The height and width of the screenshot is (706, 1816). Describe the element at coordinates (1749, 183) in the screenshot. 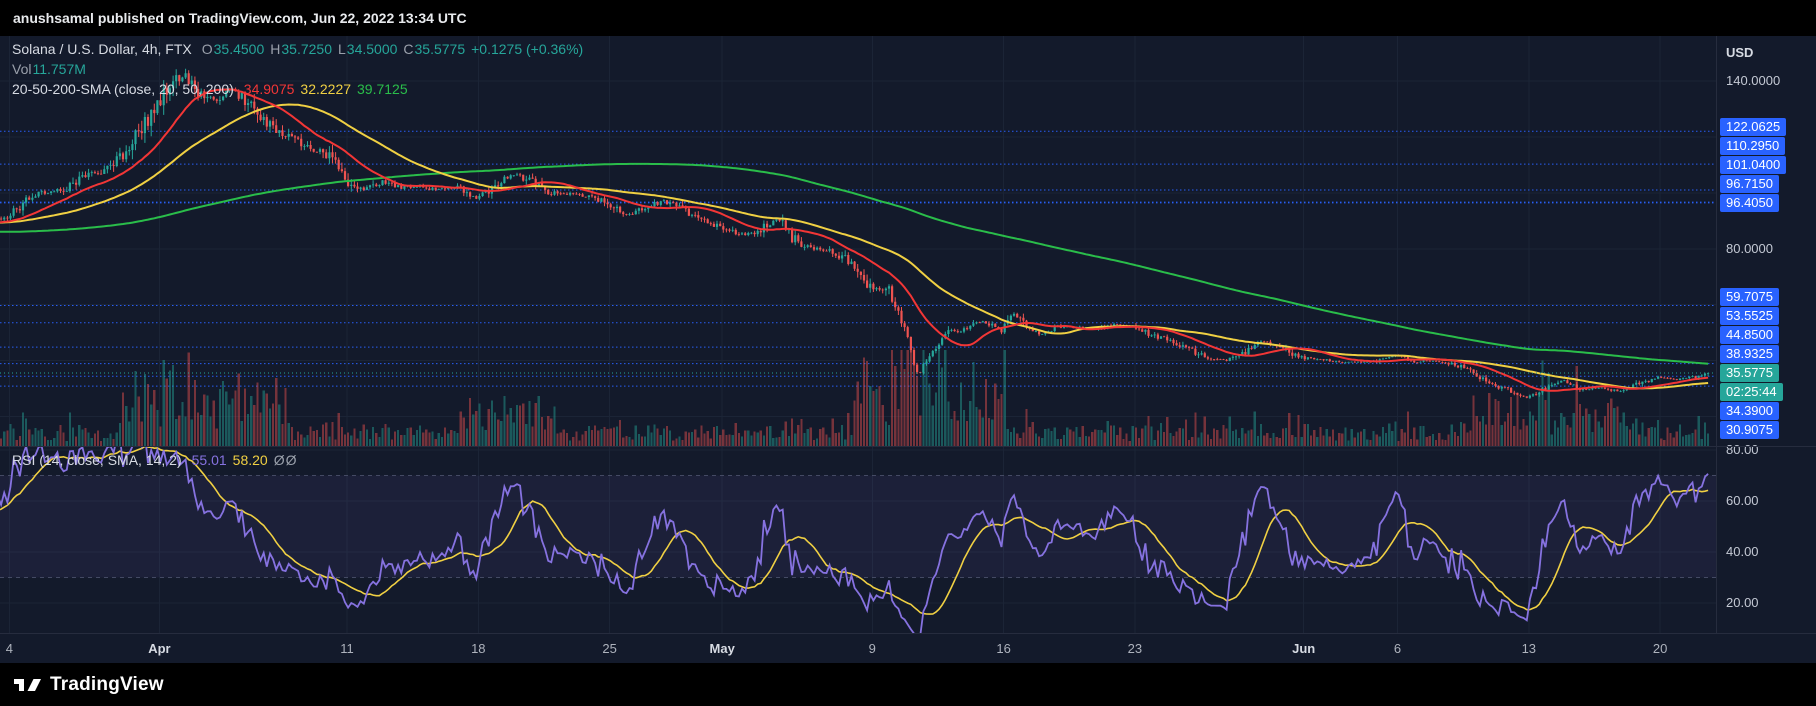

I see `price-axis-alert-label: 96.7150` at that location.